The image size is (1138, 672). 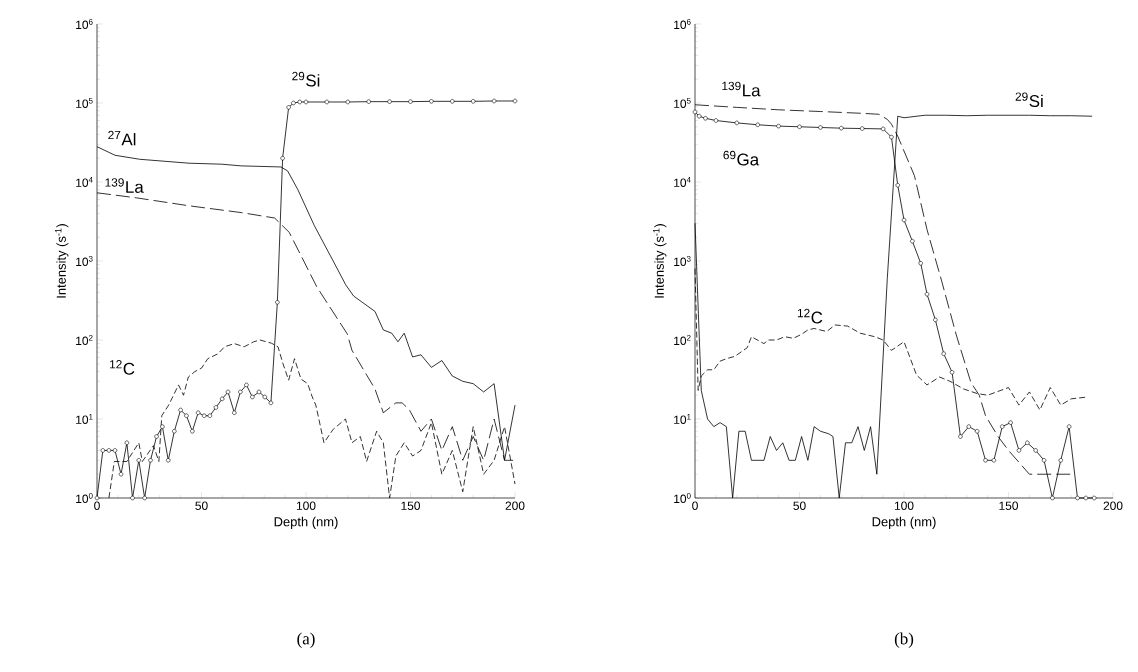 I want to click on text: (a), so click(x=306, y=640).